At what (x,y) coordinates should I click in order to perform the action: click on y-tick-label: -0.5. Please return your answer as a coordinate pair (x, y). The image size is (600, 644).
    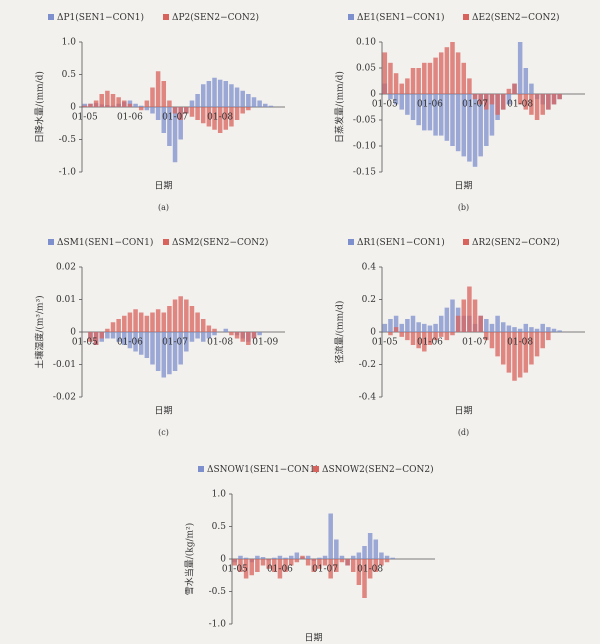
    Looking at the image, I should click on (68, 140).